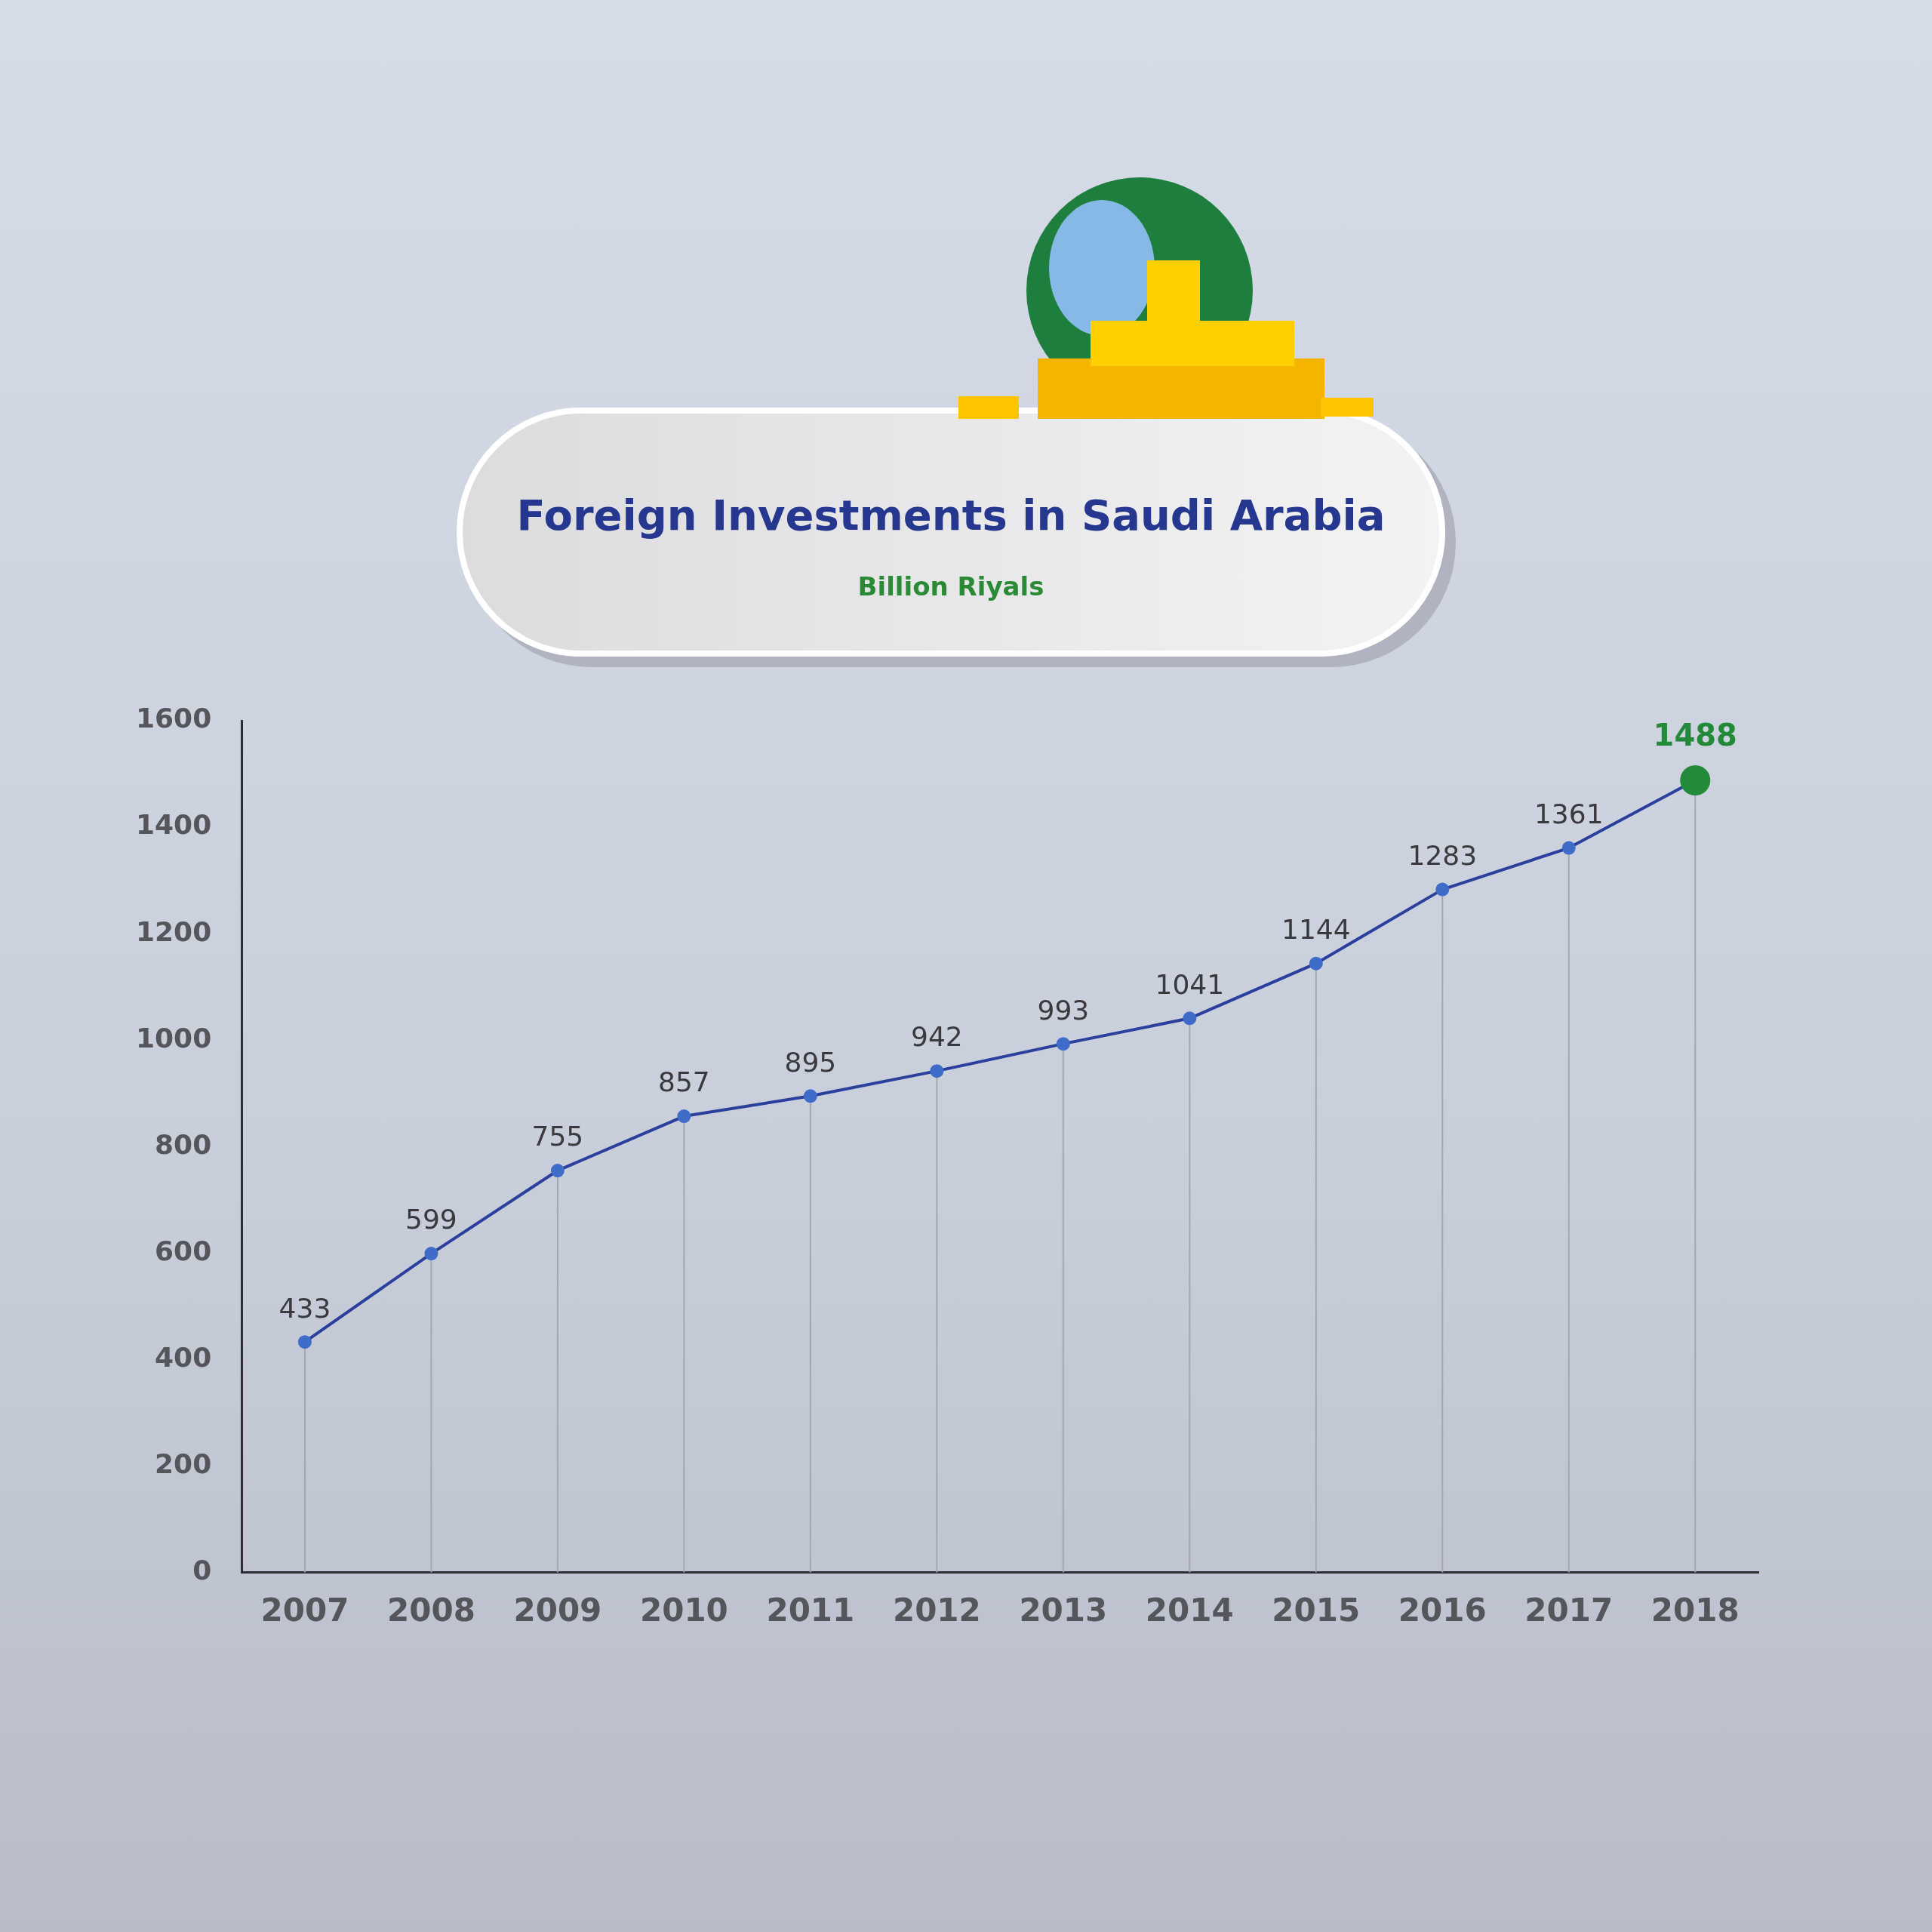 The image size is (1932, 1932). Describe the element at coordinates (431, 1219) in the screenshot. I see `data-label: 599` at that location.